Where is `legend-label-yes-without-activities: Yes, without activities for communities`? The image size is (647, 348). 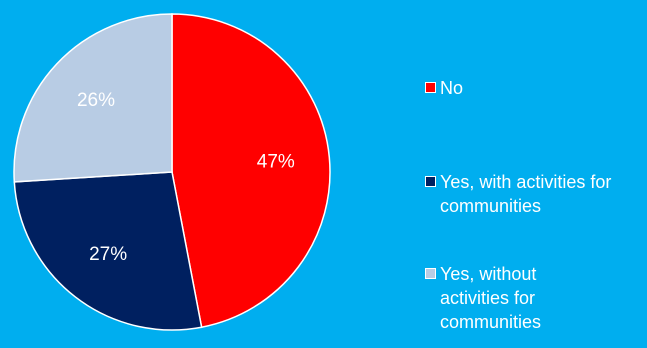
legend-label-yes-without-activities: Yes, without activities for communities is located at coordinates (491, 298).